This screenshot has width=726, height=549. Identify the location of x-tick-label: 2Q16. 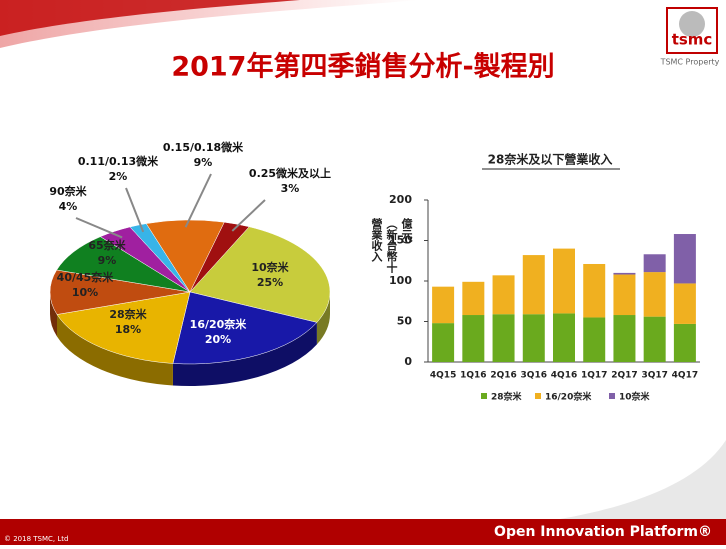
(503, 376).